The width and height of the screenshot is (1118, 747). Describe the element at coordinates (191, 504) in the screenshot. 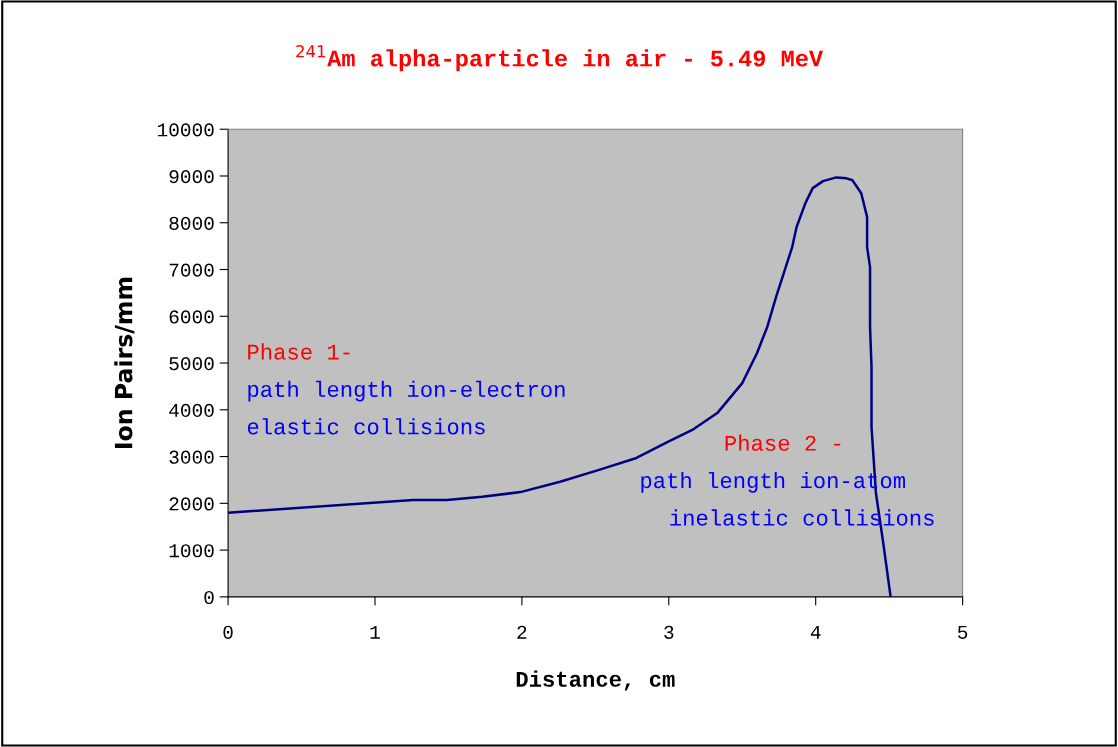

I see `y-tick-label: 2000` at that location.